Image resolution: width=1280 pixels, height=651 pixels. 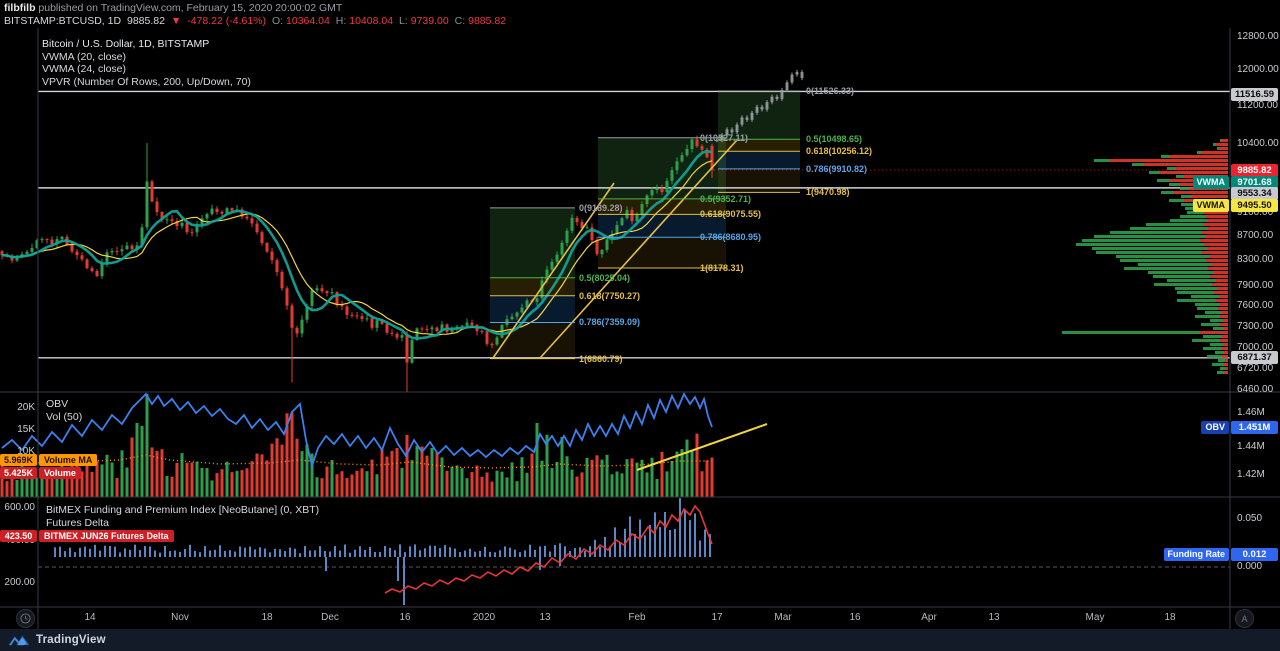 I want to click on price-badge: 9885.82, so click(x=1254, y=170).